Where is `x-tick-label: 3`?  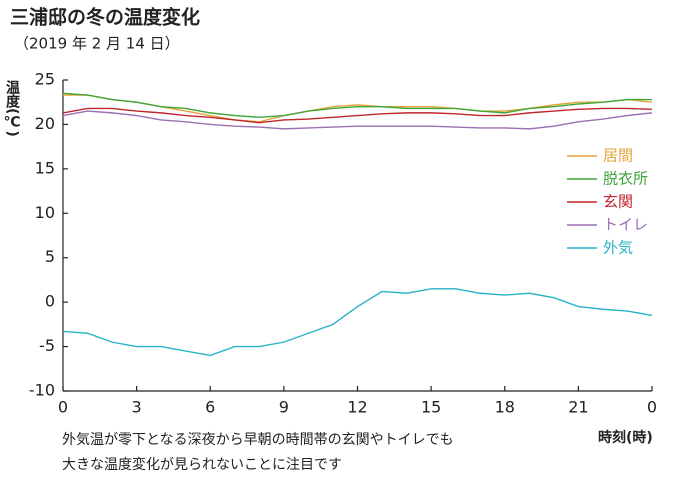
x-tick-label: 3 is located at coordinates (137, 407).